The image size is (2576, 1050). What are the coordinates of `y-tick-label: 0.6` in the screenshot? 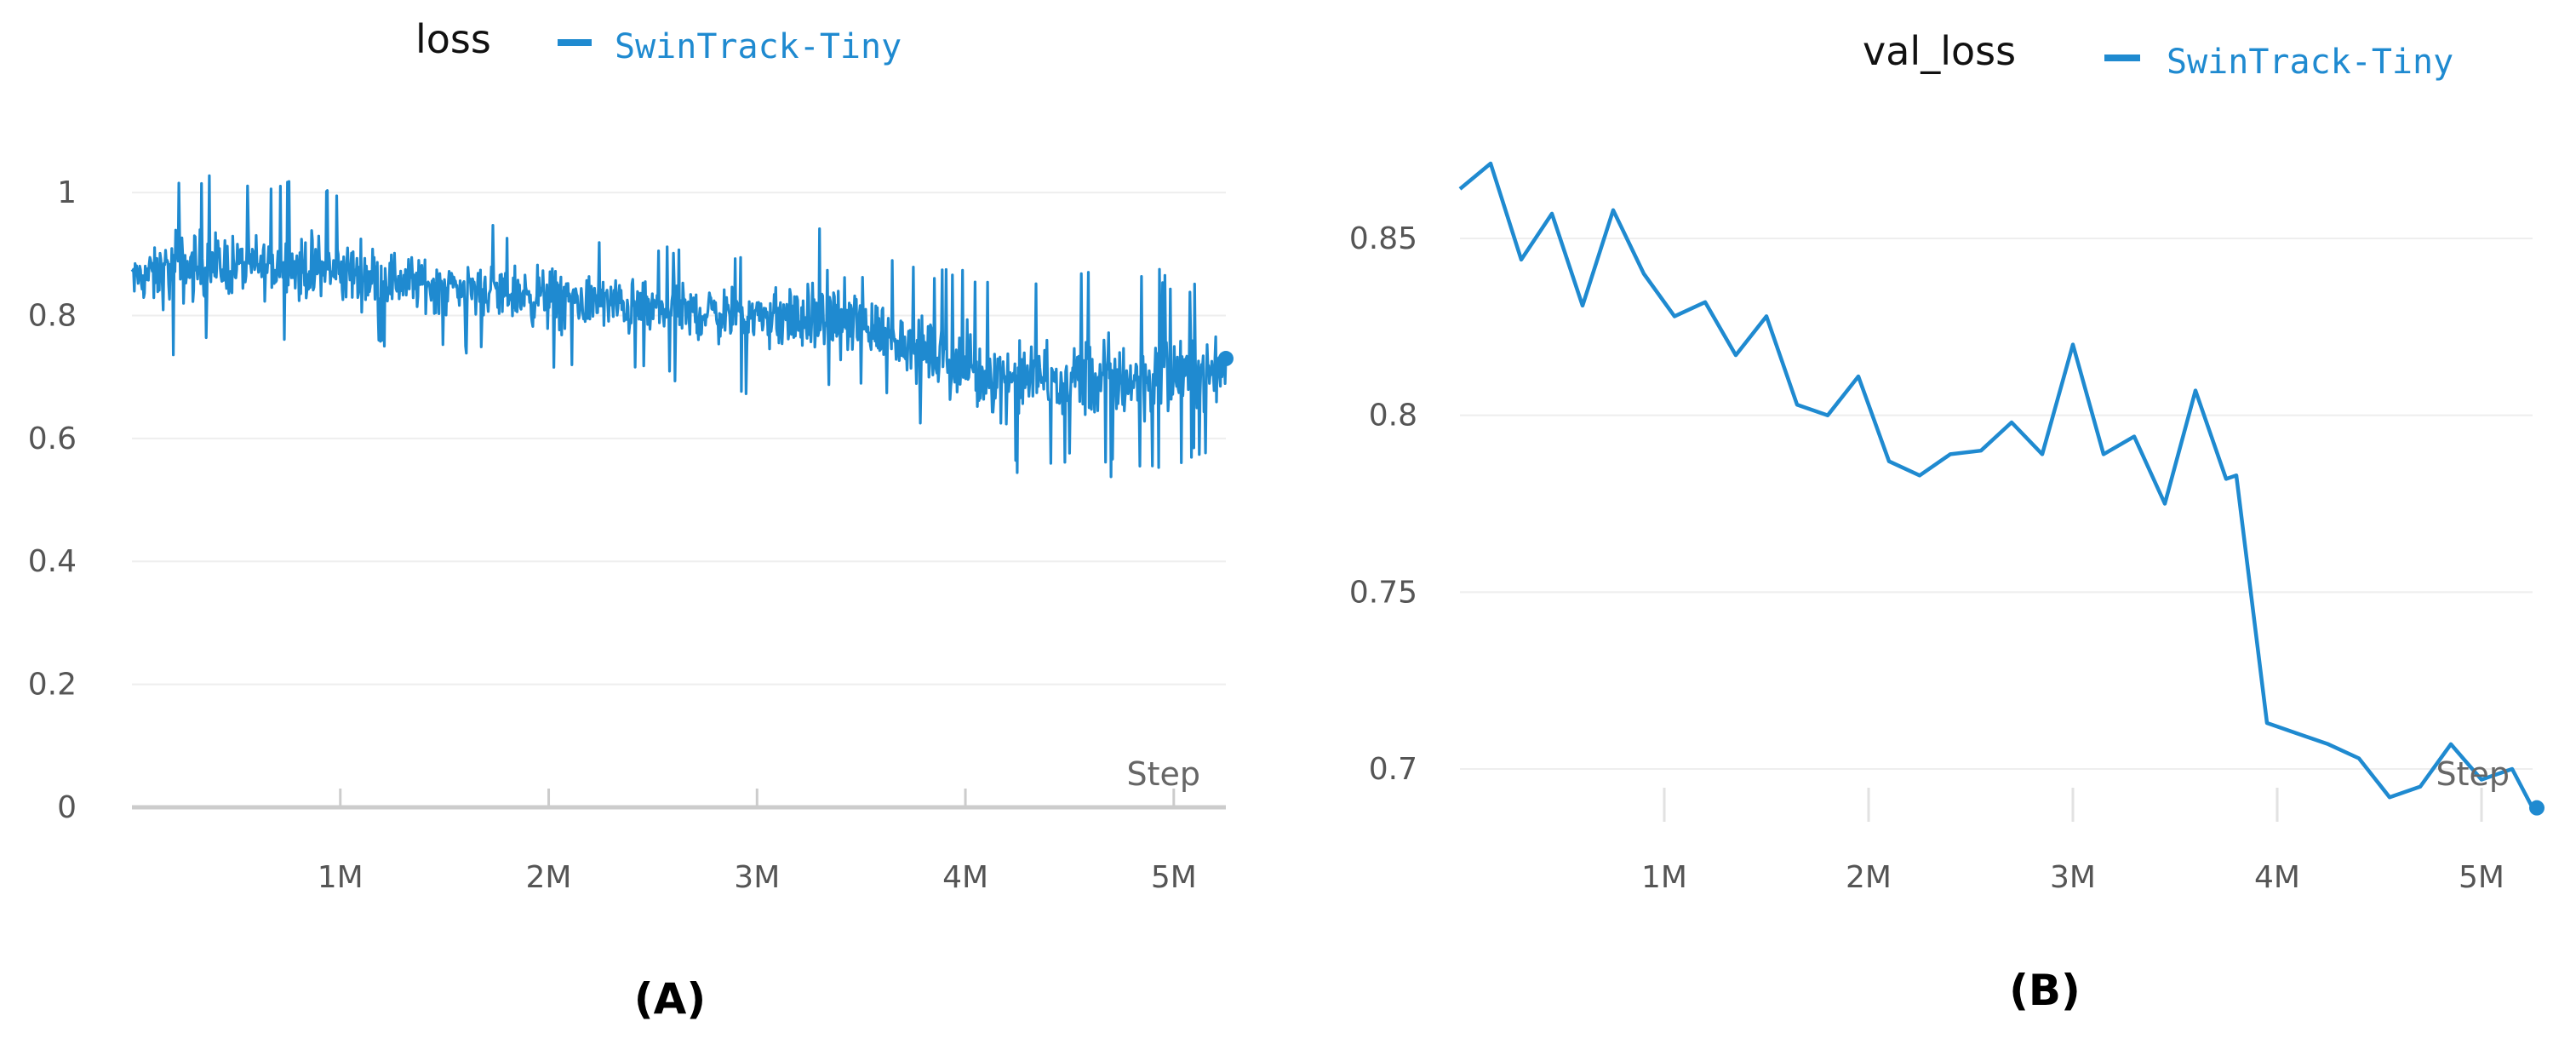 It's located at (53, 439).